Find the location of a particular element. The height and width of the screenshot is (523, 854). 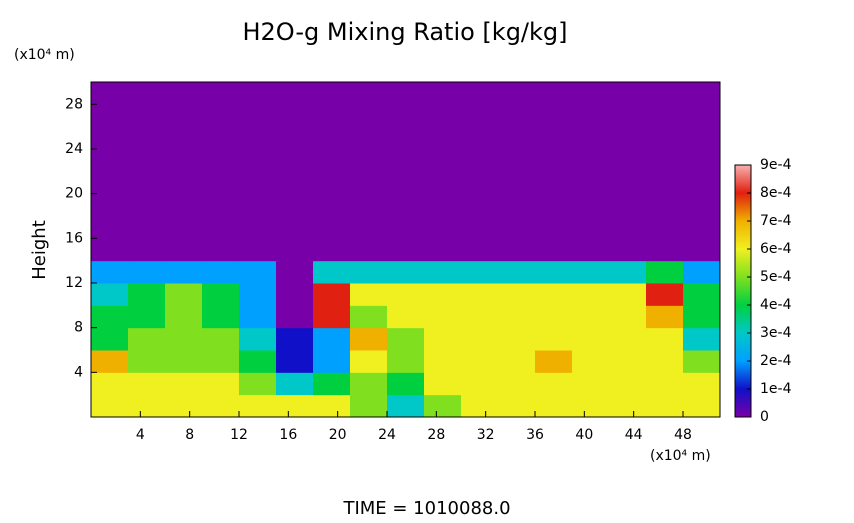

y-unit: (x10⁴ m) is located at coordinates (44, 55).